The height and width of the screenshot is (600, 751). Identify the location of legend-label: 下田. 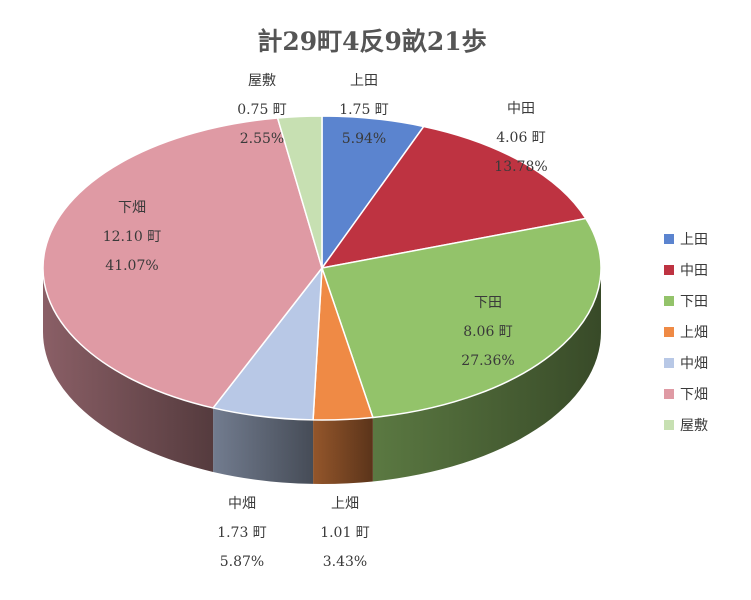
(694, 302).